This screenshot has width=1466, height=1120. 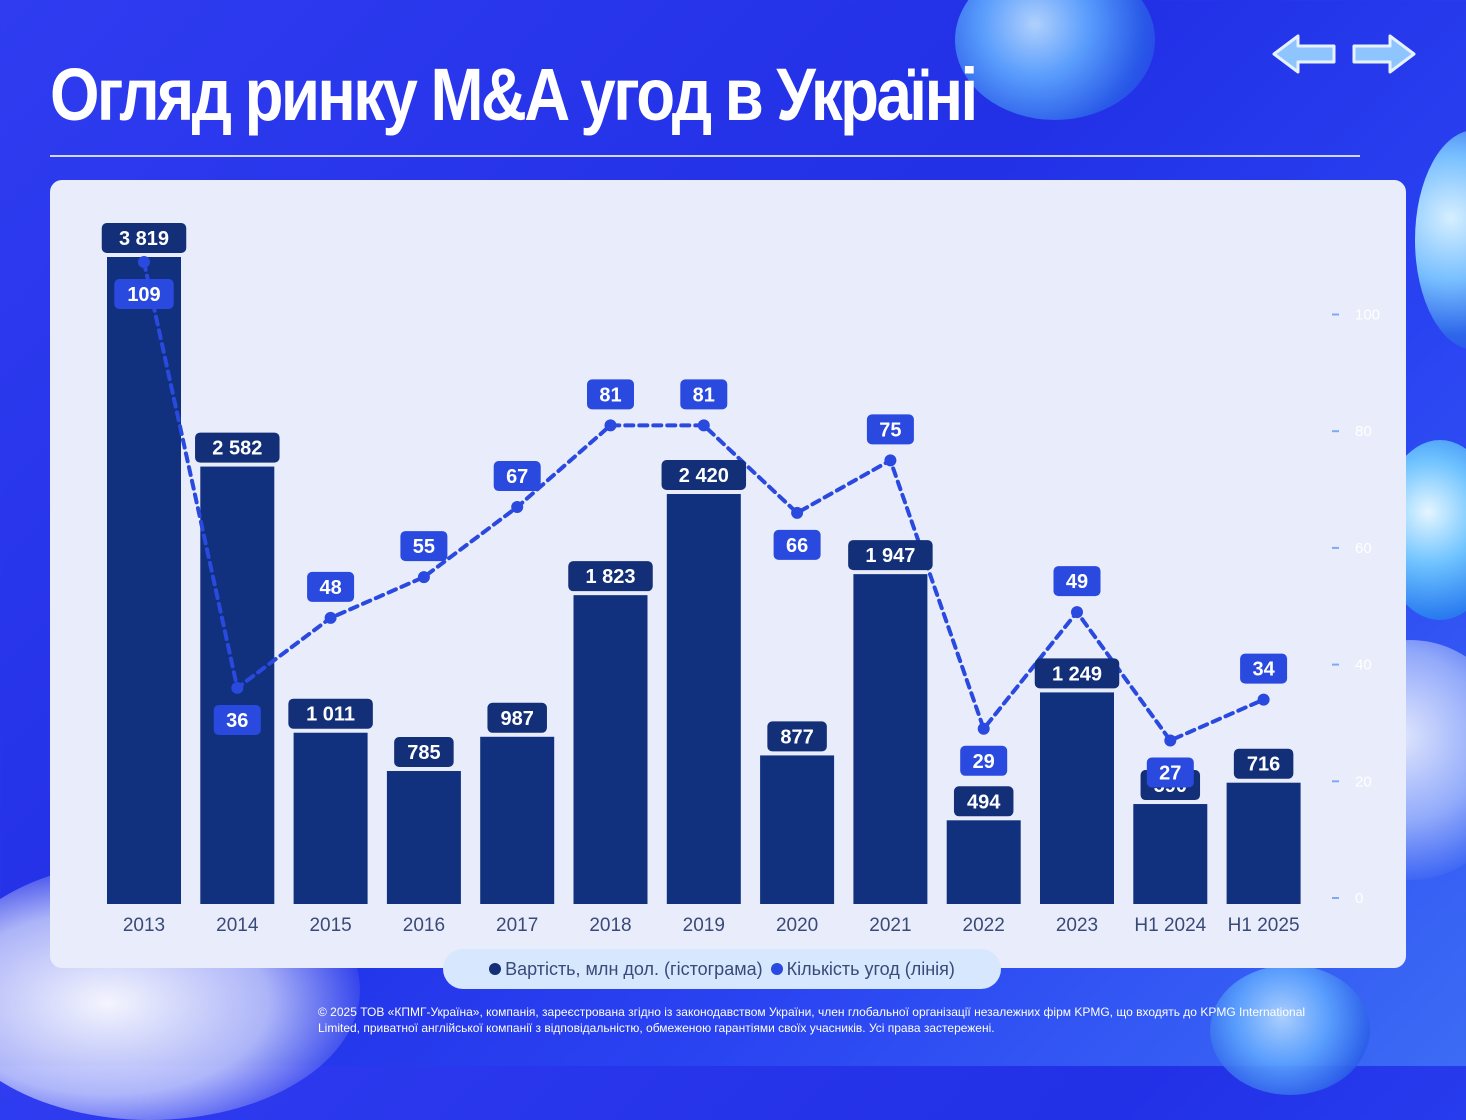 What do you see at coordinates (870, 968) in the screenshot?
I see `legend-label: Кількість угод (лінія)` at bounding box center [870, 968].